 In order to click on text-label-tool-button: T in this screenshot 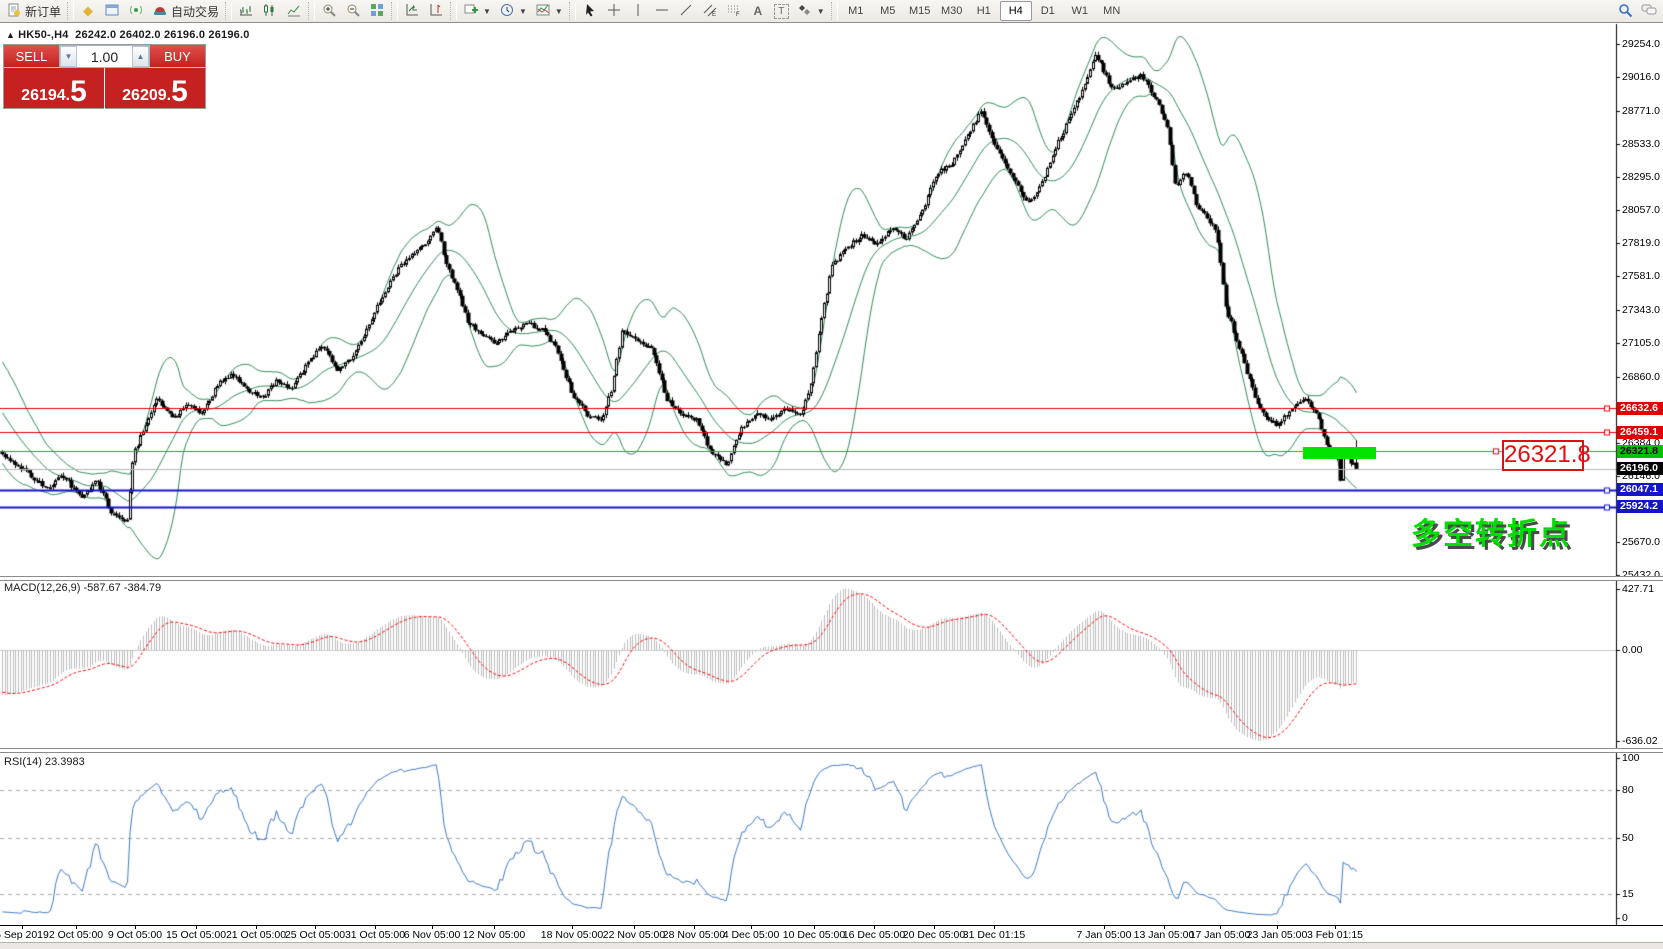, I will do `click(781, 11)`.